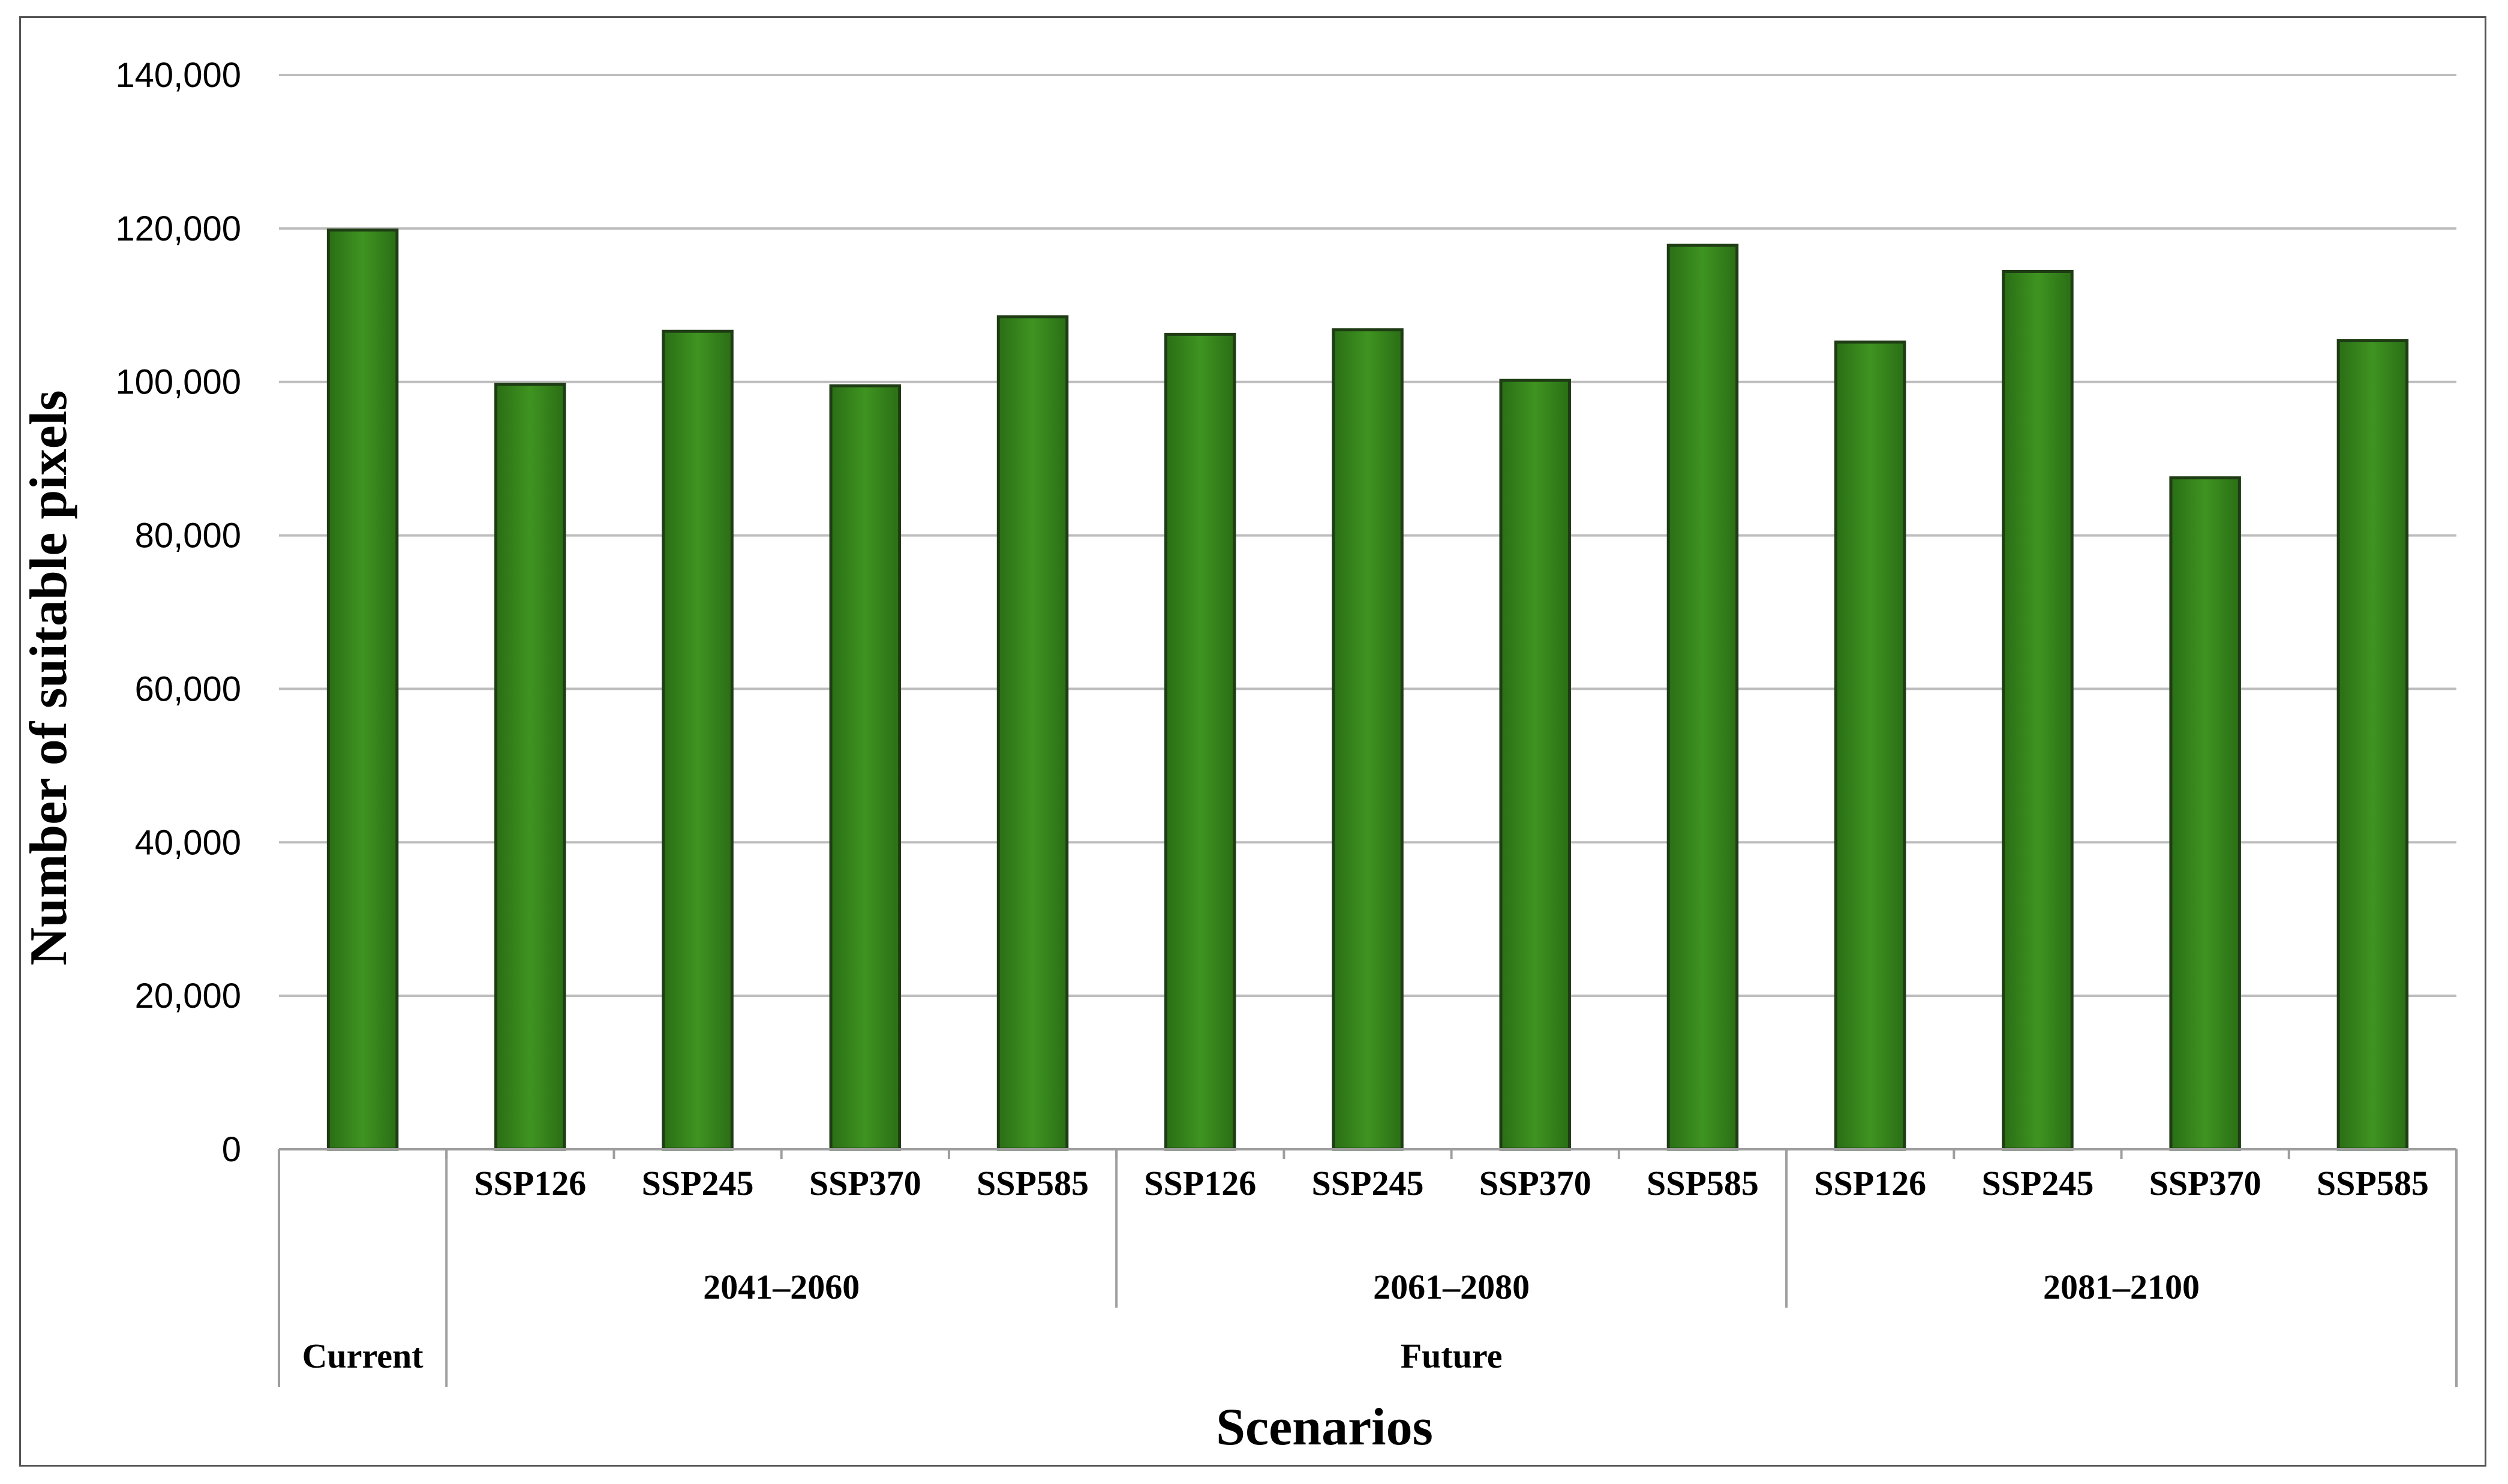 The height and width of the screenshot is (1484, 2508). I want to click on x-top-group-label: Current, so click(363, 1356).